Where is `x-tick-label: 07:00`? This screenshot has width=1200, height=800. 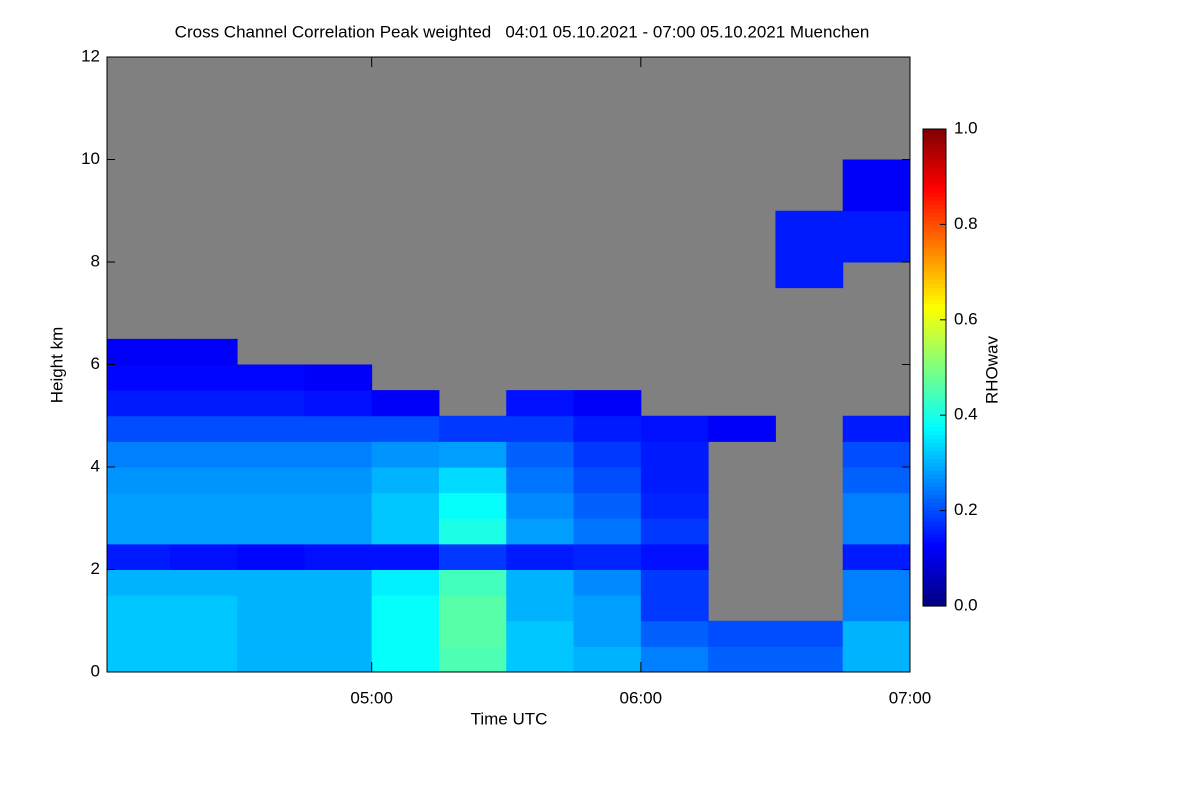
x-tick-label: 07:00 is located at coordinates (910, 697).